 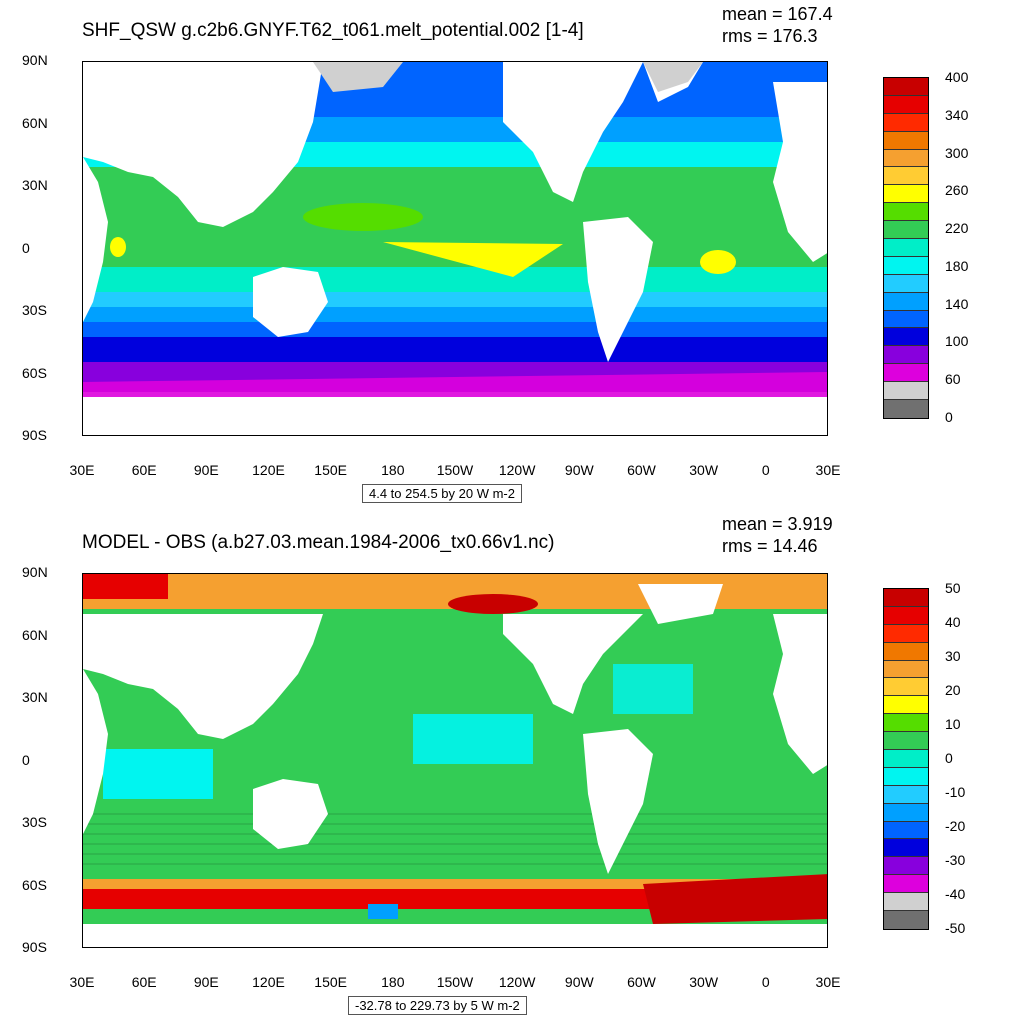 I want to click on colorbar-label: 60, so click(x=953, y=379).